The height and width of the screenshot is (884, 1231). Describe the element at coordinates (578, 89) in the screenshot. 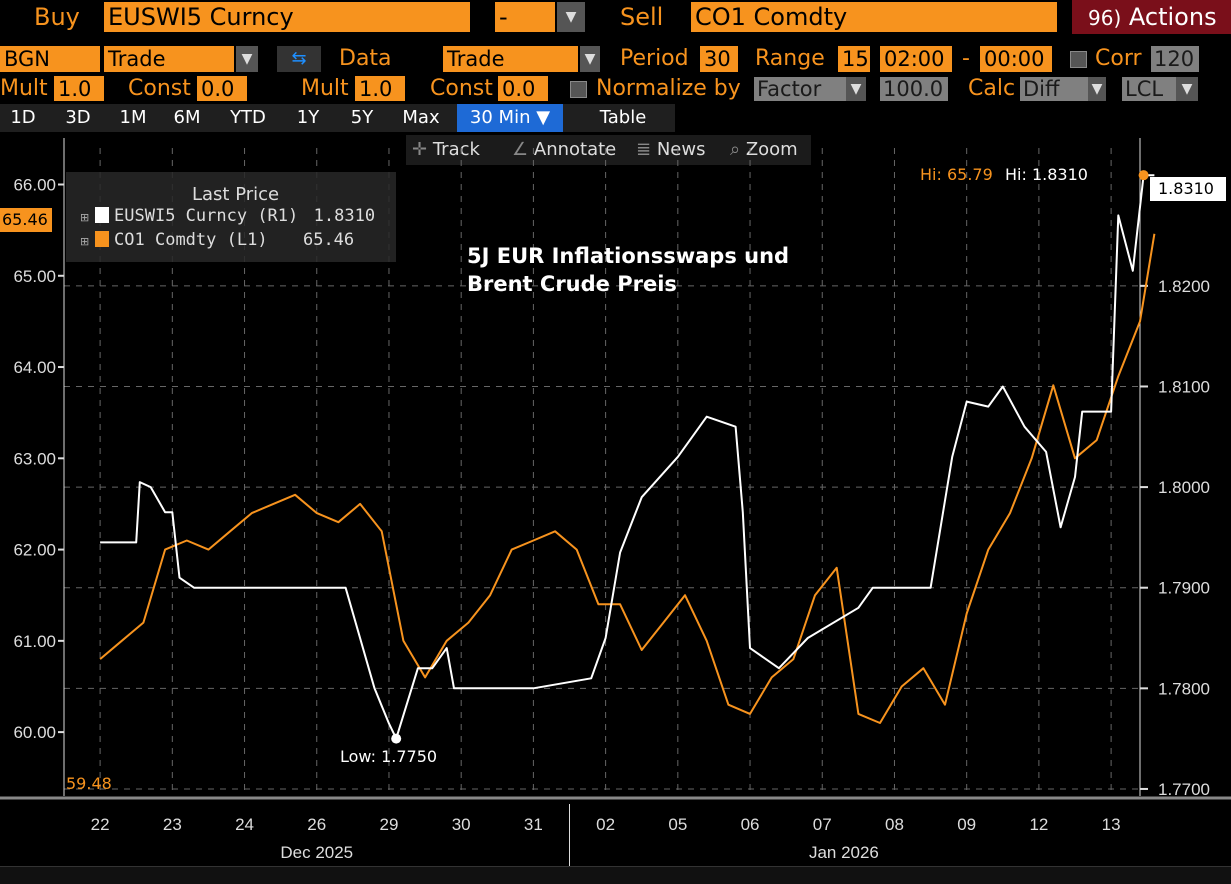

I see `normalize-checkbox` at that location.